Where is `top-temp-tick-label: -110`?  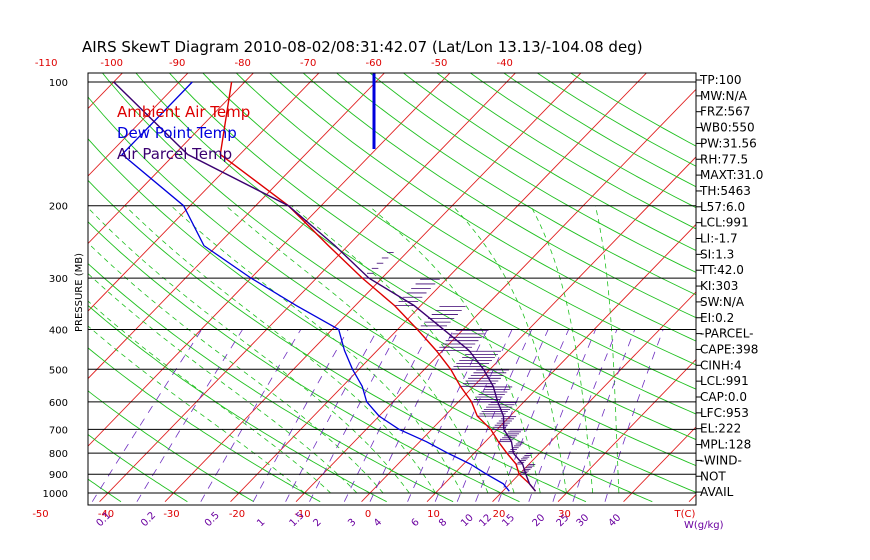 top-temp-tick-label: -110 is located at coordinates (46, 63).